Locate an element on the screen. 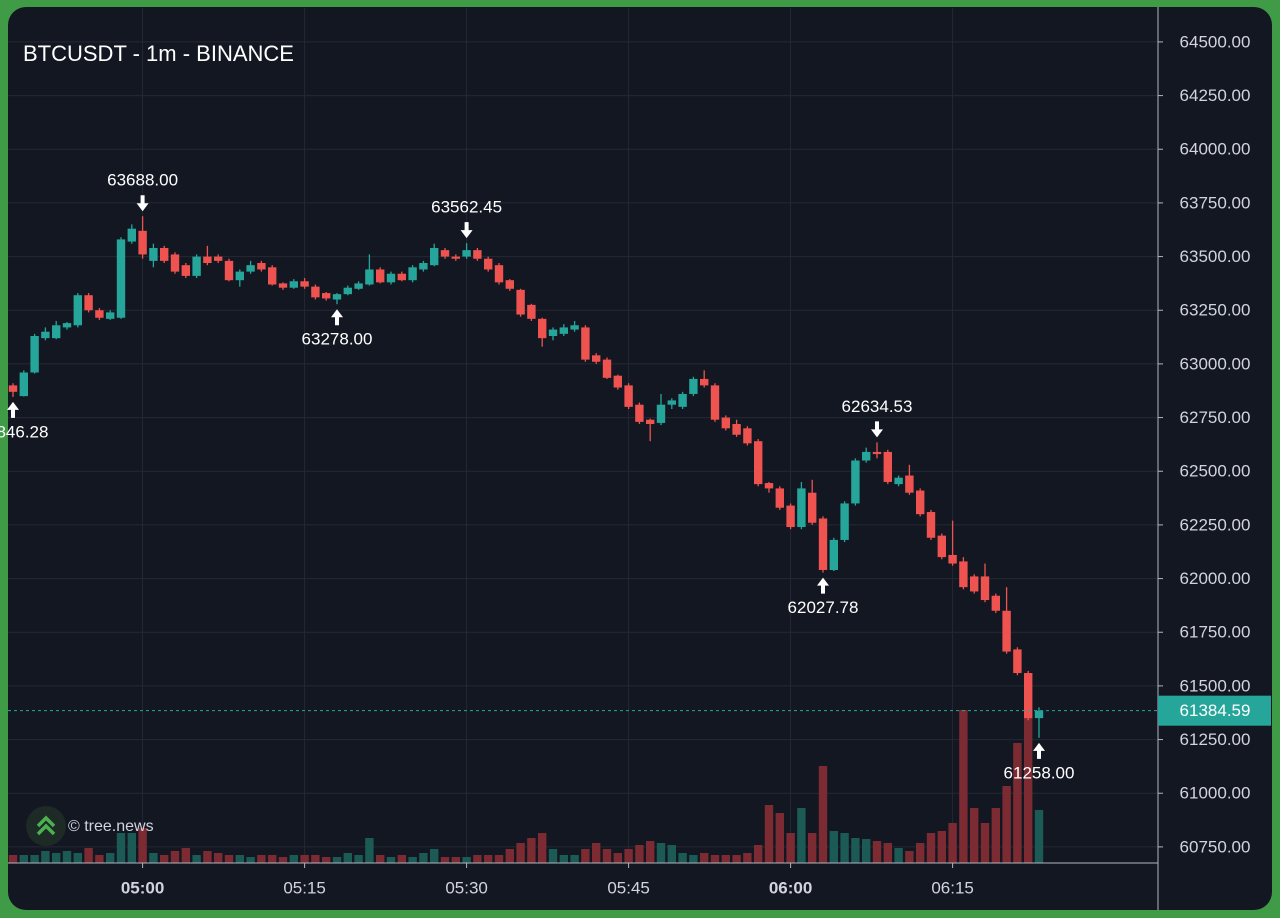  annotation-label: 62846.28 is located at coordinates (24, 431).